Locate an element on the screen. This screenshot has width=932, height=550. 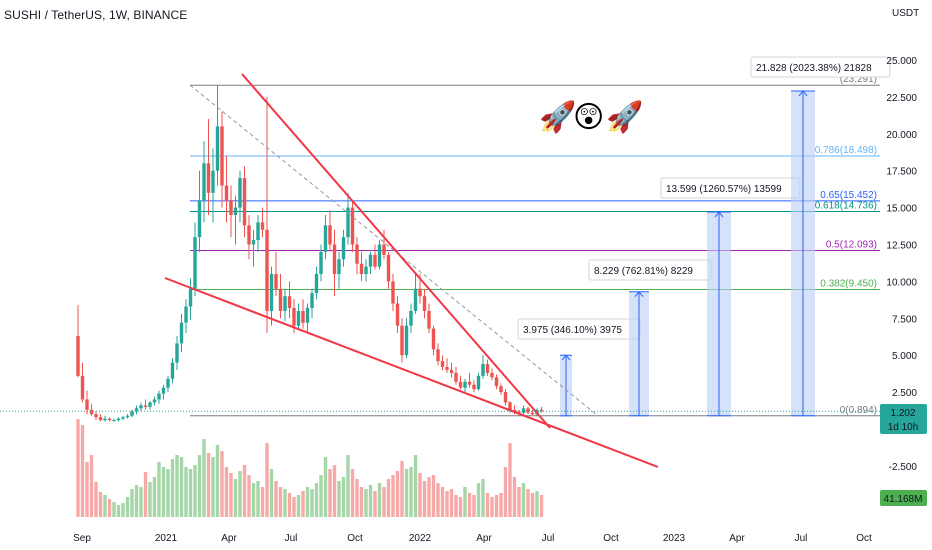
rocket-emoji-right: 🚀 is located at coordinates (624, 118).